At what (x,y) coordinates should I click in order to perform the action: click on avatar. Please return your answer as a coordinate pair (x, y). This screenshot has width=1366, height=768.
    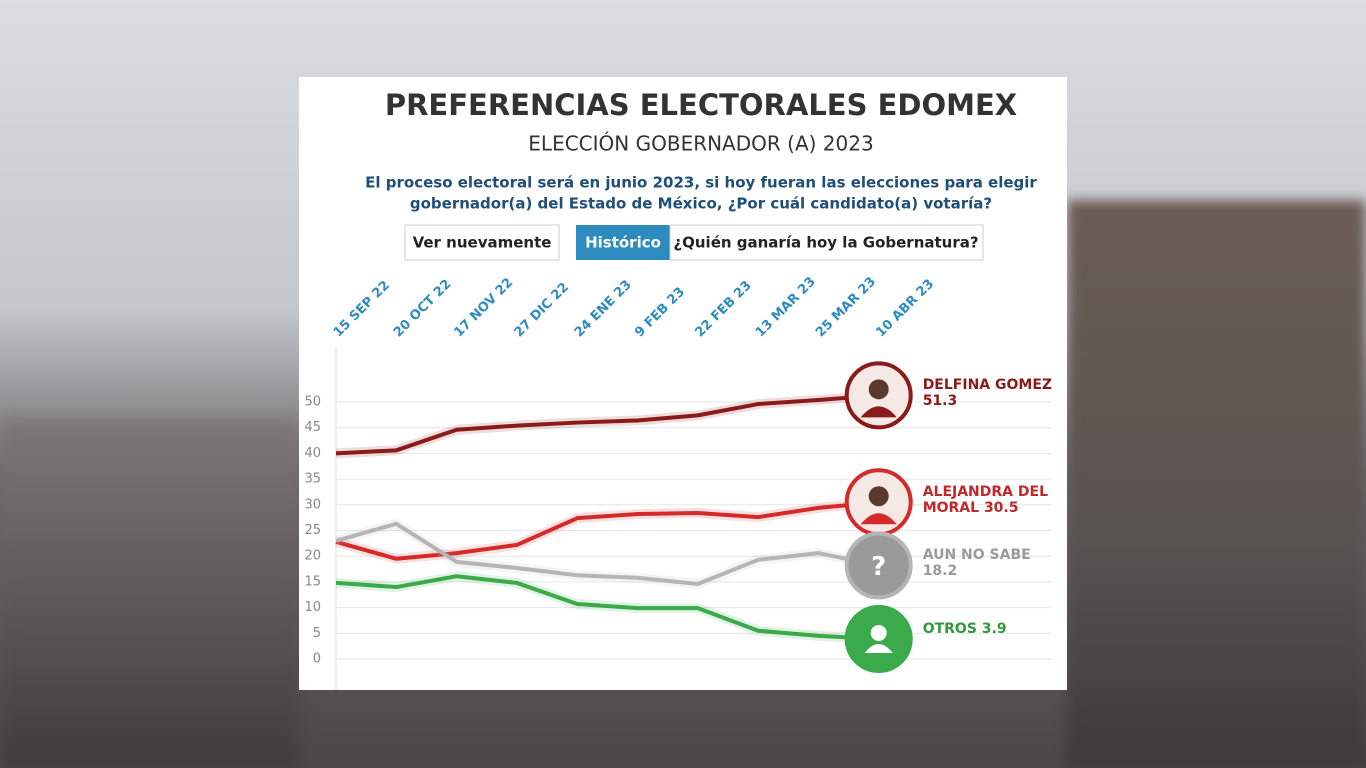
    Looking at the image, I should click on (878, 565).